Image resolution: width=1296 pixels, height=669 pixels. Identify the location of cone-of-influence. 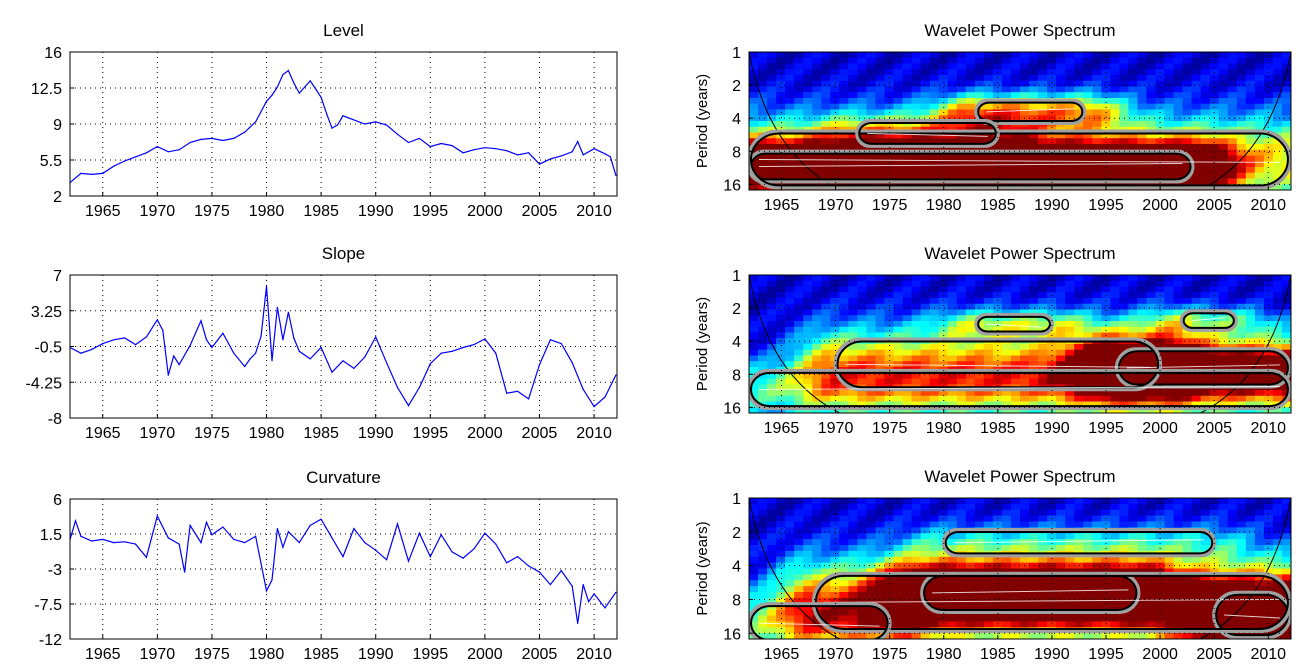
(1020, 121).